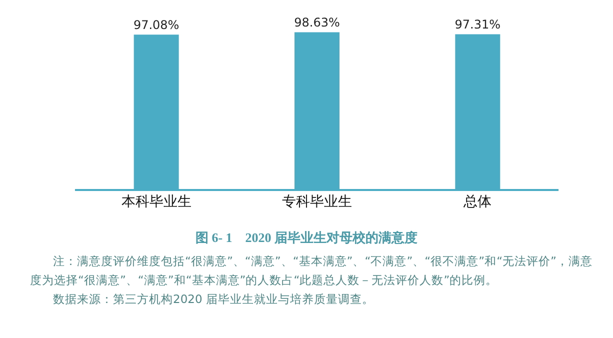 Image resolution: width=613 pixels, height=338 pixels. What do you see at coordinates (317, 22) in the screenshot?
I see `data-label: 98.63%` at bounding box center [317, 22].